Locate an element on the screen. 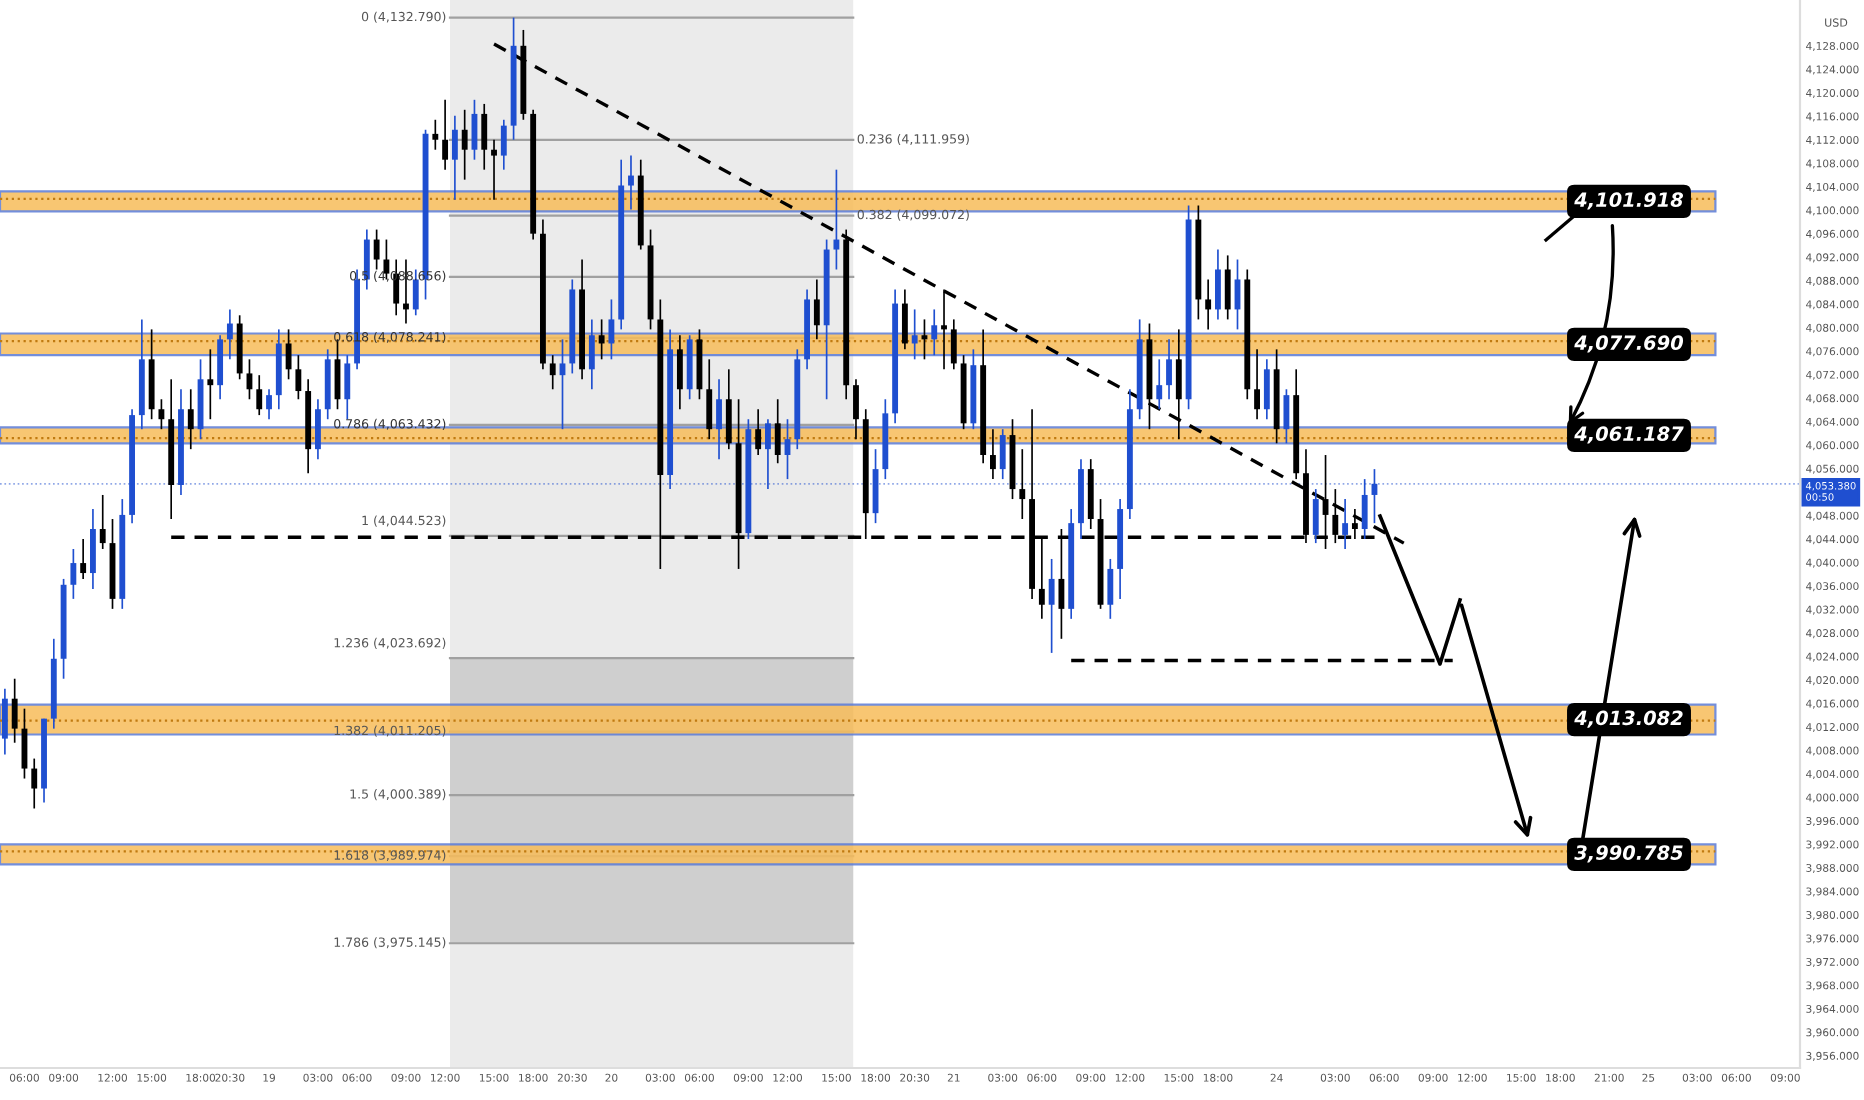 The height and width of the screenshot is (1100, 1864). band-label: 3,990.785 is located at coordinates (1628, 854).